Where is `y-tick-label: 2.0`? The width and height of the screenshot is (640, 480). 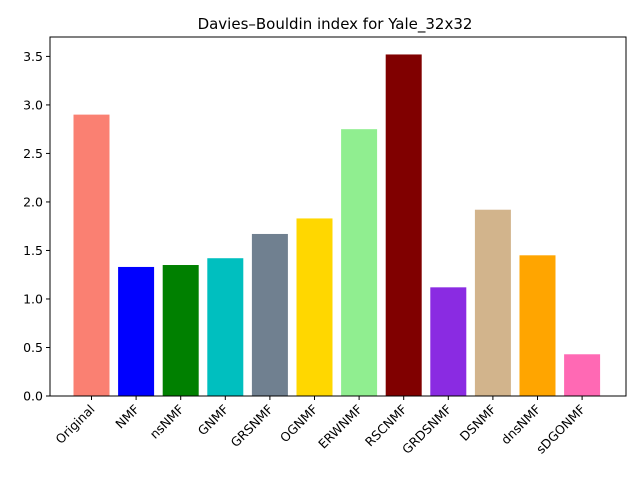
y-tick-label: 2.0 is located at coordinates (33, 201).